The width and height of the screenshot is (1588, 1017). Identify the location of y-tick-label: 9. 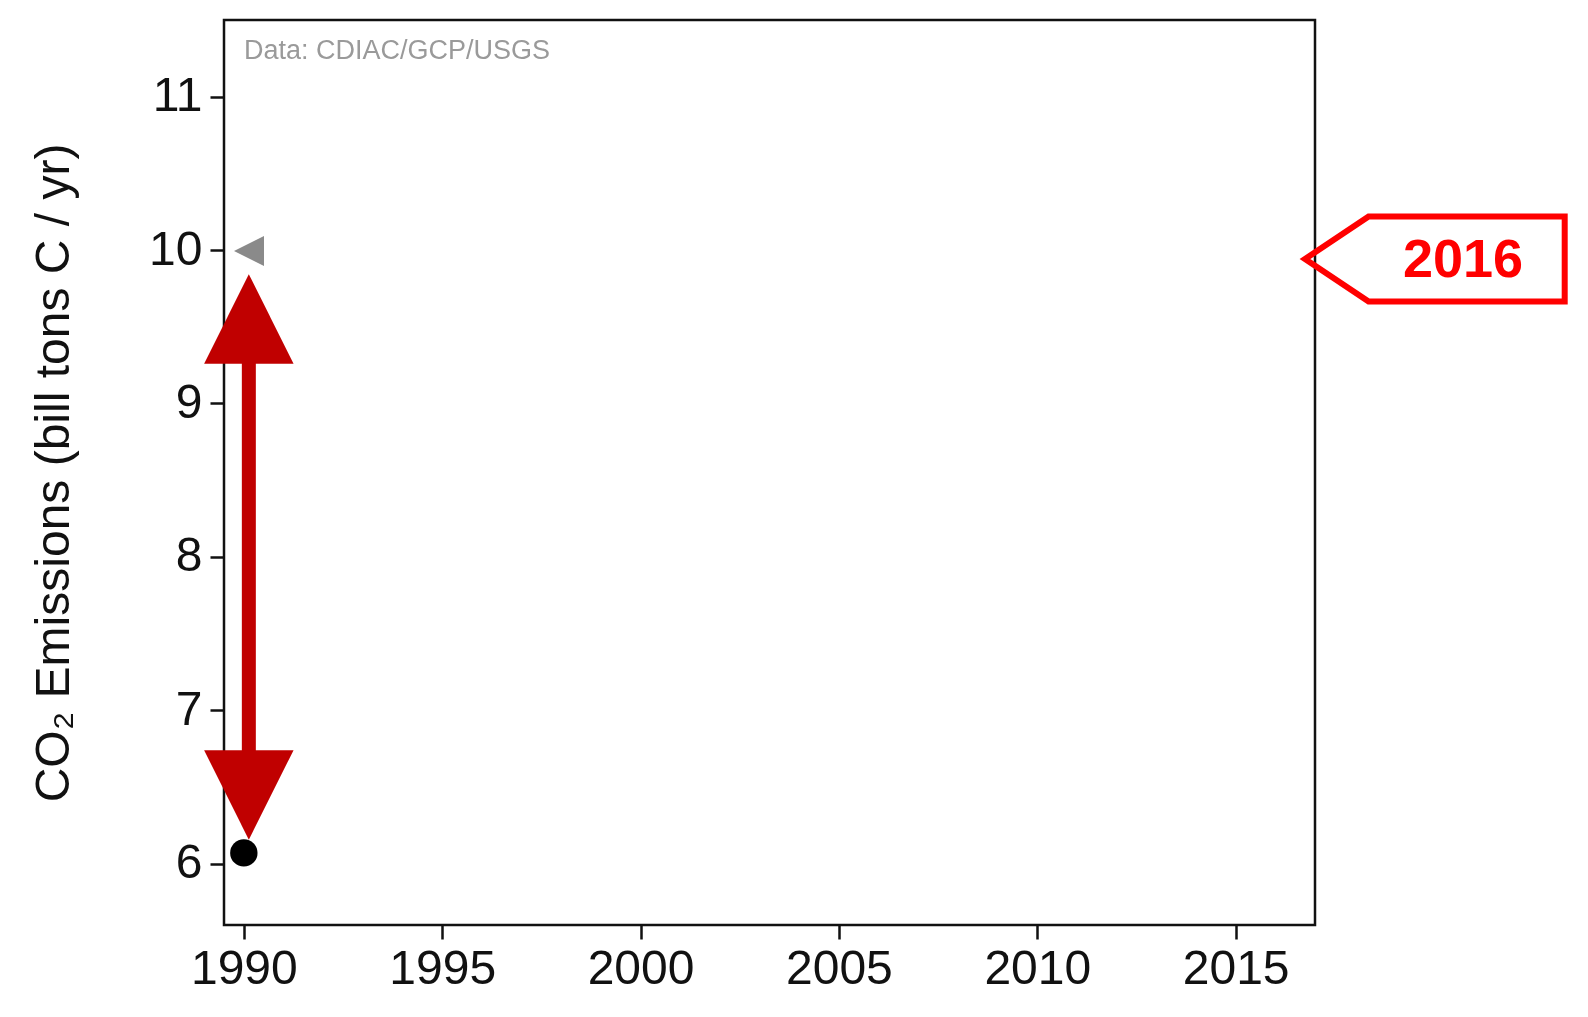
(189, 401).